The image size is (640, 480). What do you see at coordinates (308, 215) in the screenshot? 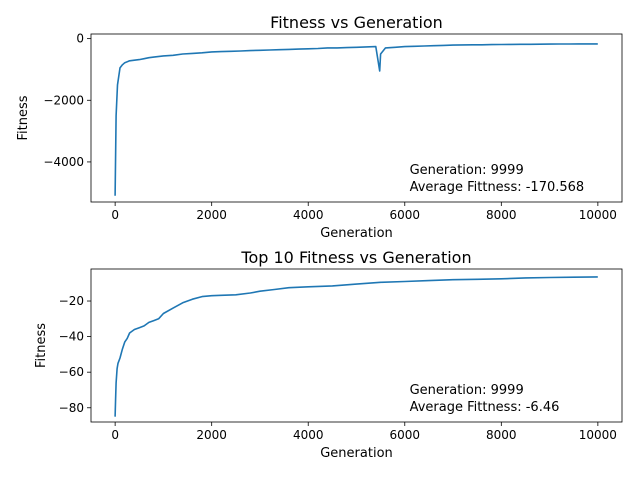
I see `fitness-xtick-label: 4000` at bounding box center [308, 215].